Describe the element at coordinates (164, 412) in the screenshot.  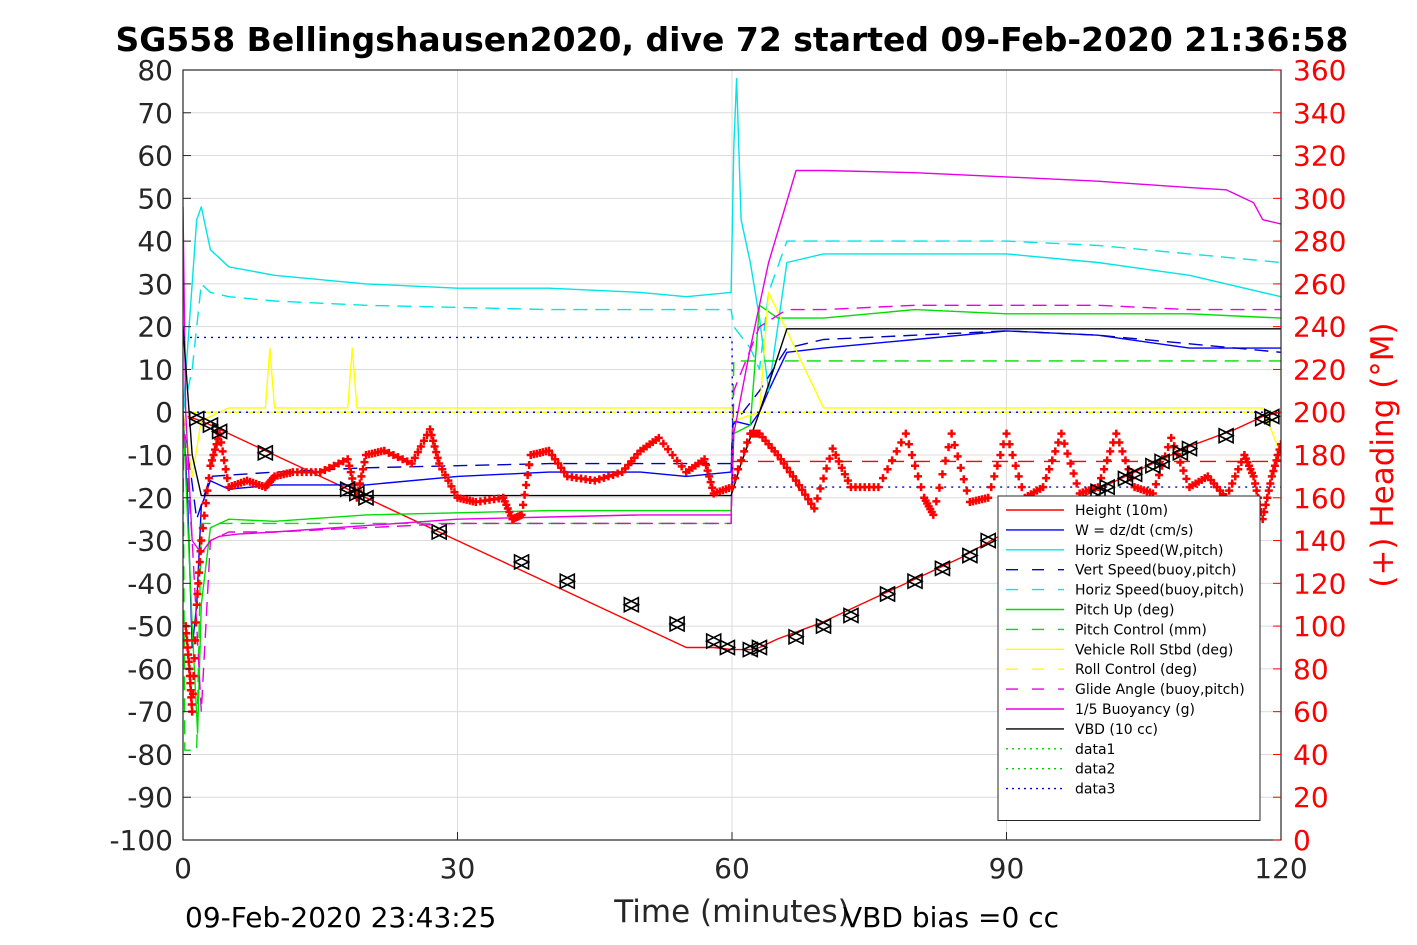
I see `left-tick-label: 0` at that location.